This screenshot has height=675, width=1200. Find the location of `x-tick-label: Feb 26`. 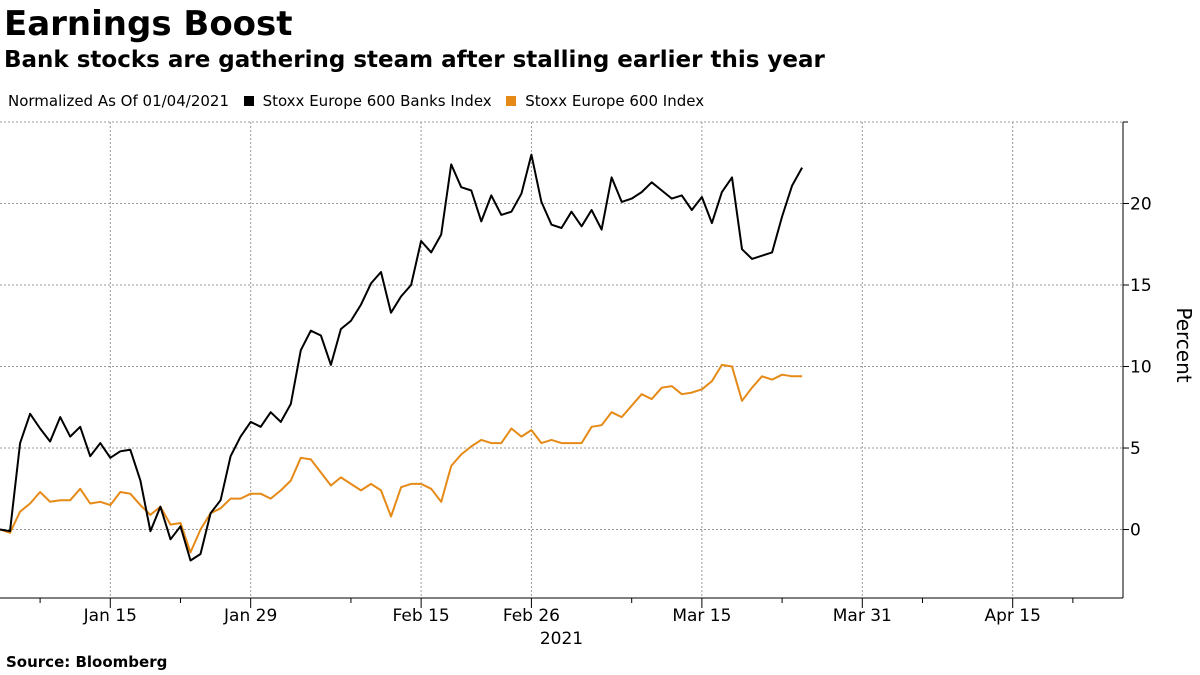

x-tick-label: Feb 26 is located at coordinates (531, 616).